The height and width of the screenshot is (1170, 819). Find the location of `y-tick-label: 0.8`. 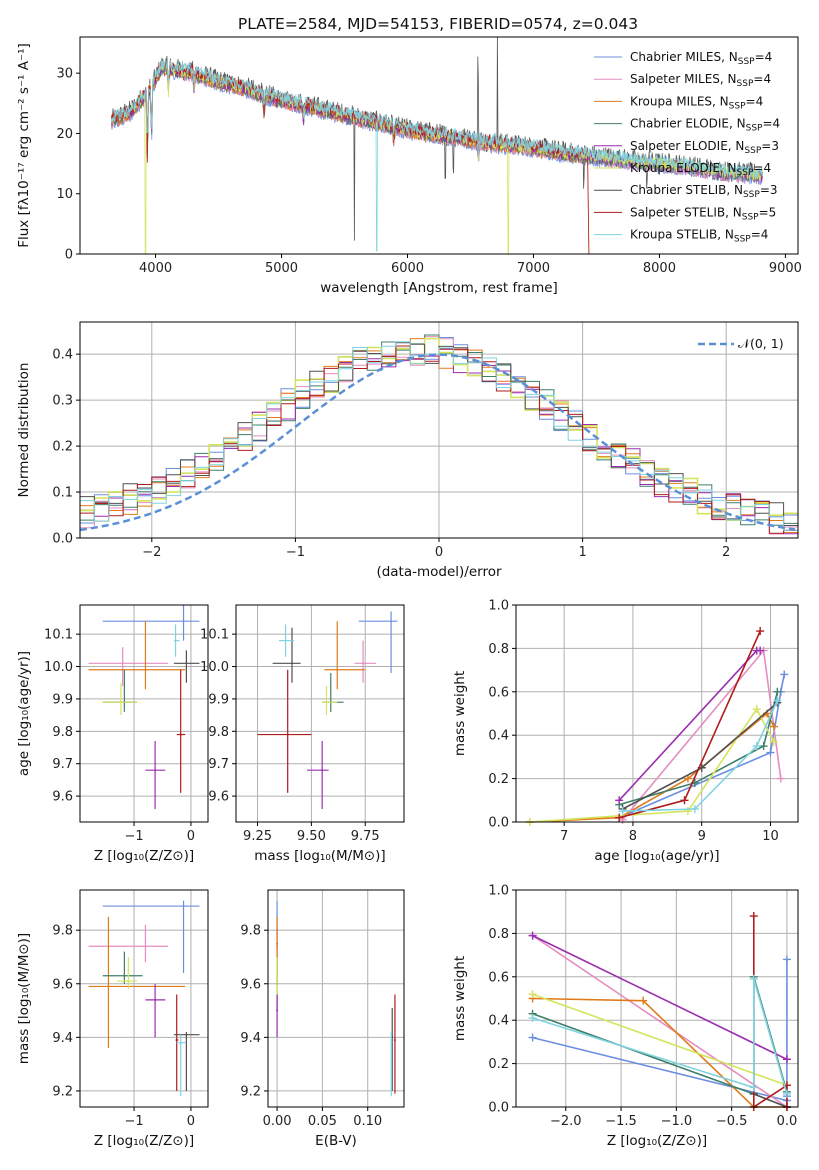

y-tick-label: 0.8 is located at coordinates (498, 934).